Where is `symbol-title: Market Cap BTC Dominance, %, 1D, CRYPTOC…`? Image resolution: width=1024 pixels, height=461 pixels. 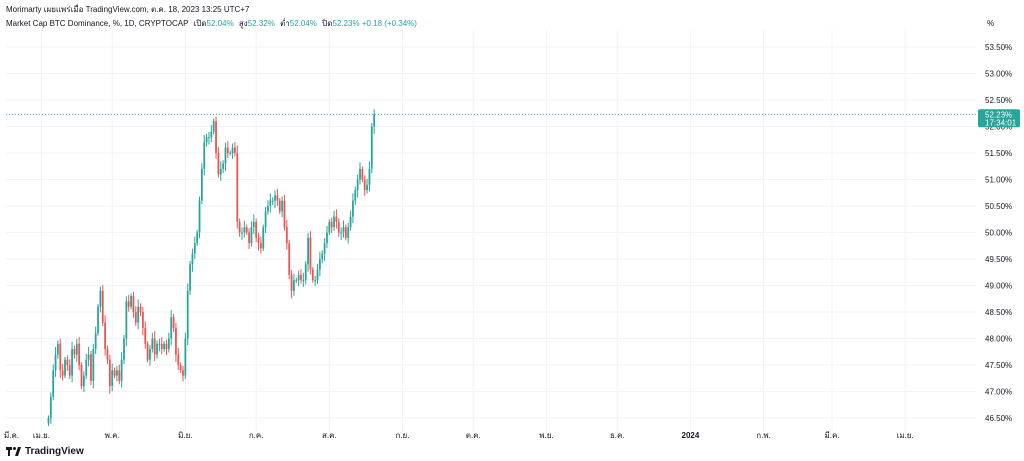 symbol-title: Market Cap BTC Dominance, %, 1D, CRYPTOC… is located at coordinates (97, 23).